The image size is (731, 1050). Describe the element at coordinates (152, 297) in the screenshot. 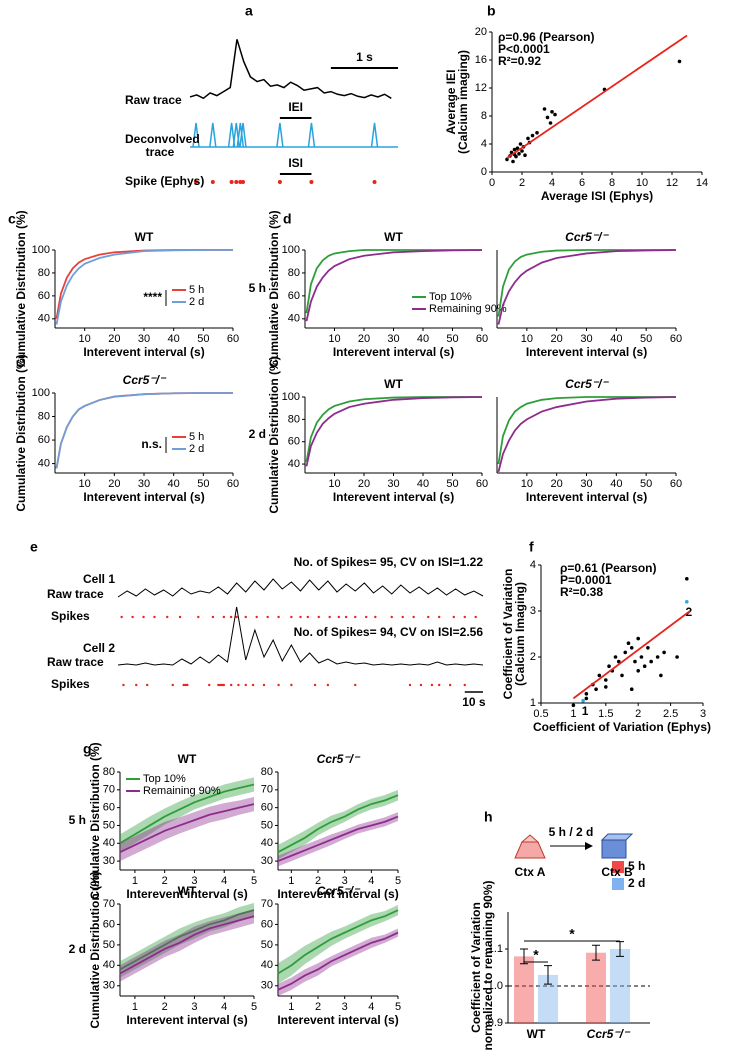

I see `significance: ****` at that location.